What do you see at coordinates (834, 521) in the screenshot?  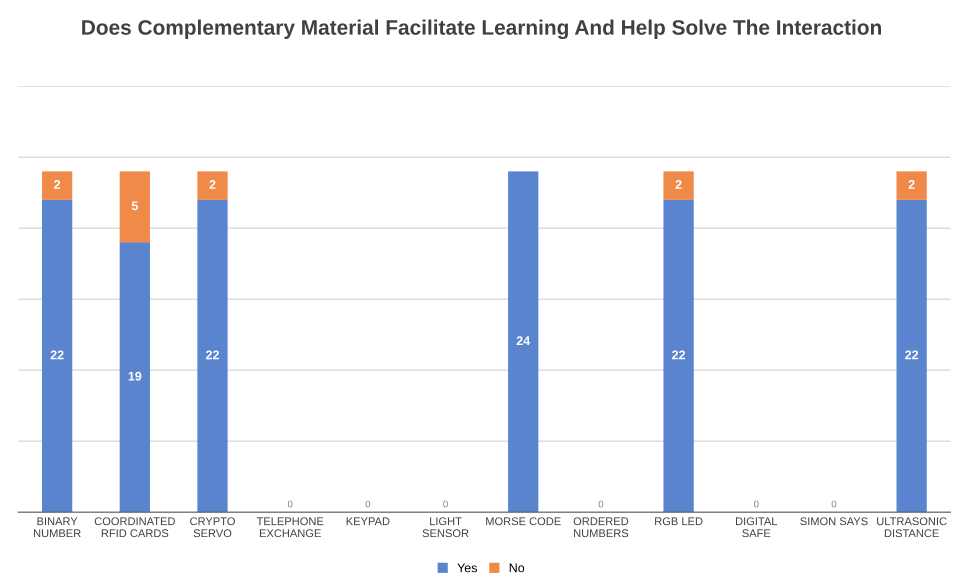 I see `x-tick-label: SIMON SAYS` at bounding box center [834, 521].